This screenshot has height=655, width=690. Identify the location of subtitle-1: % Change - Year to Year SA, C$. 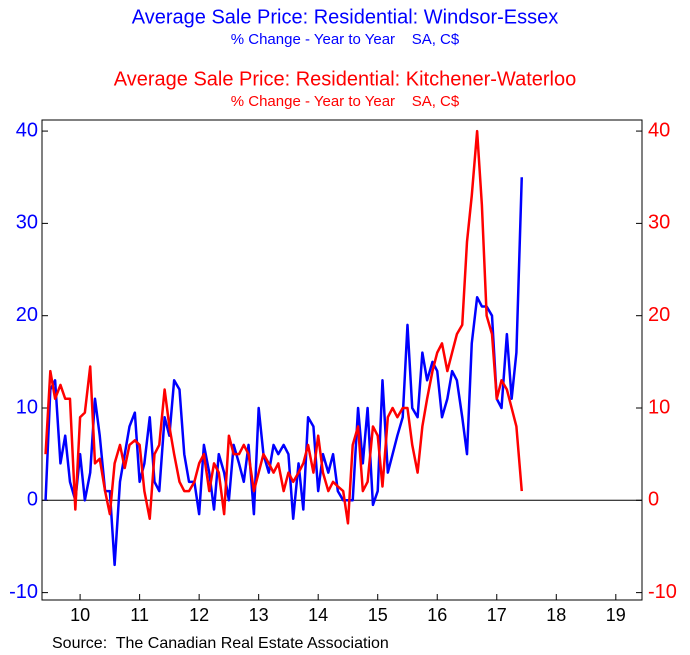
(345, 39).